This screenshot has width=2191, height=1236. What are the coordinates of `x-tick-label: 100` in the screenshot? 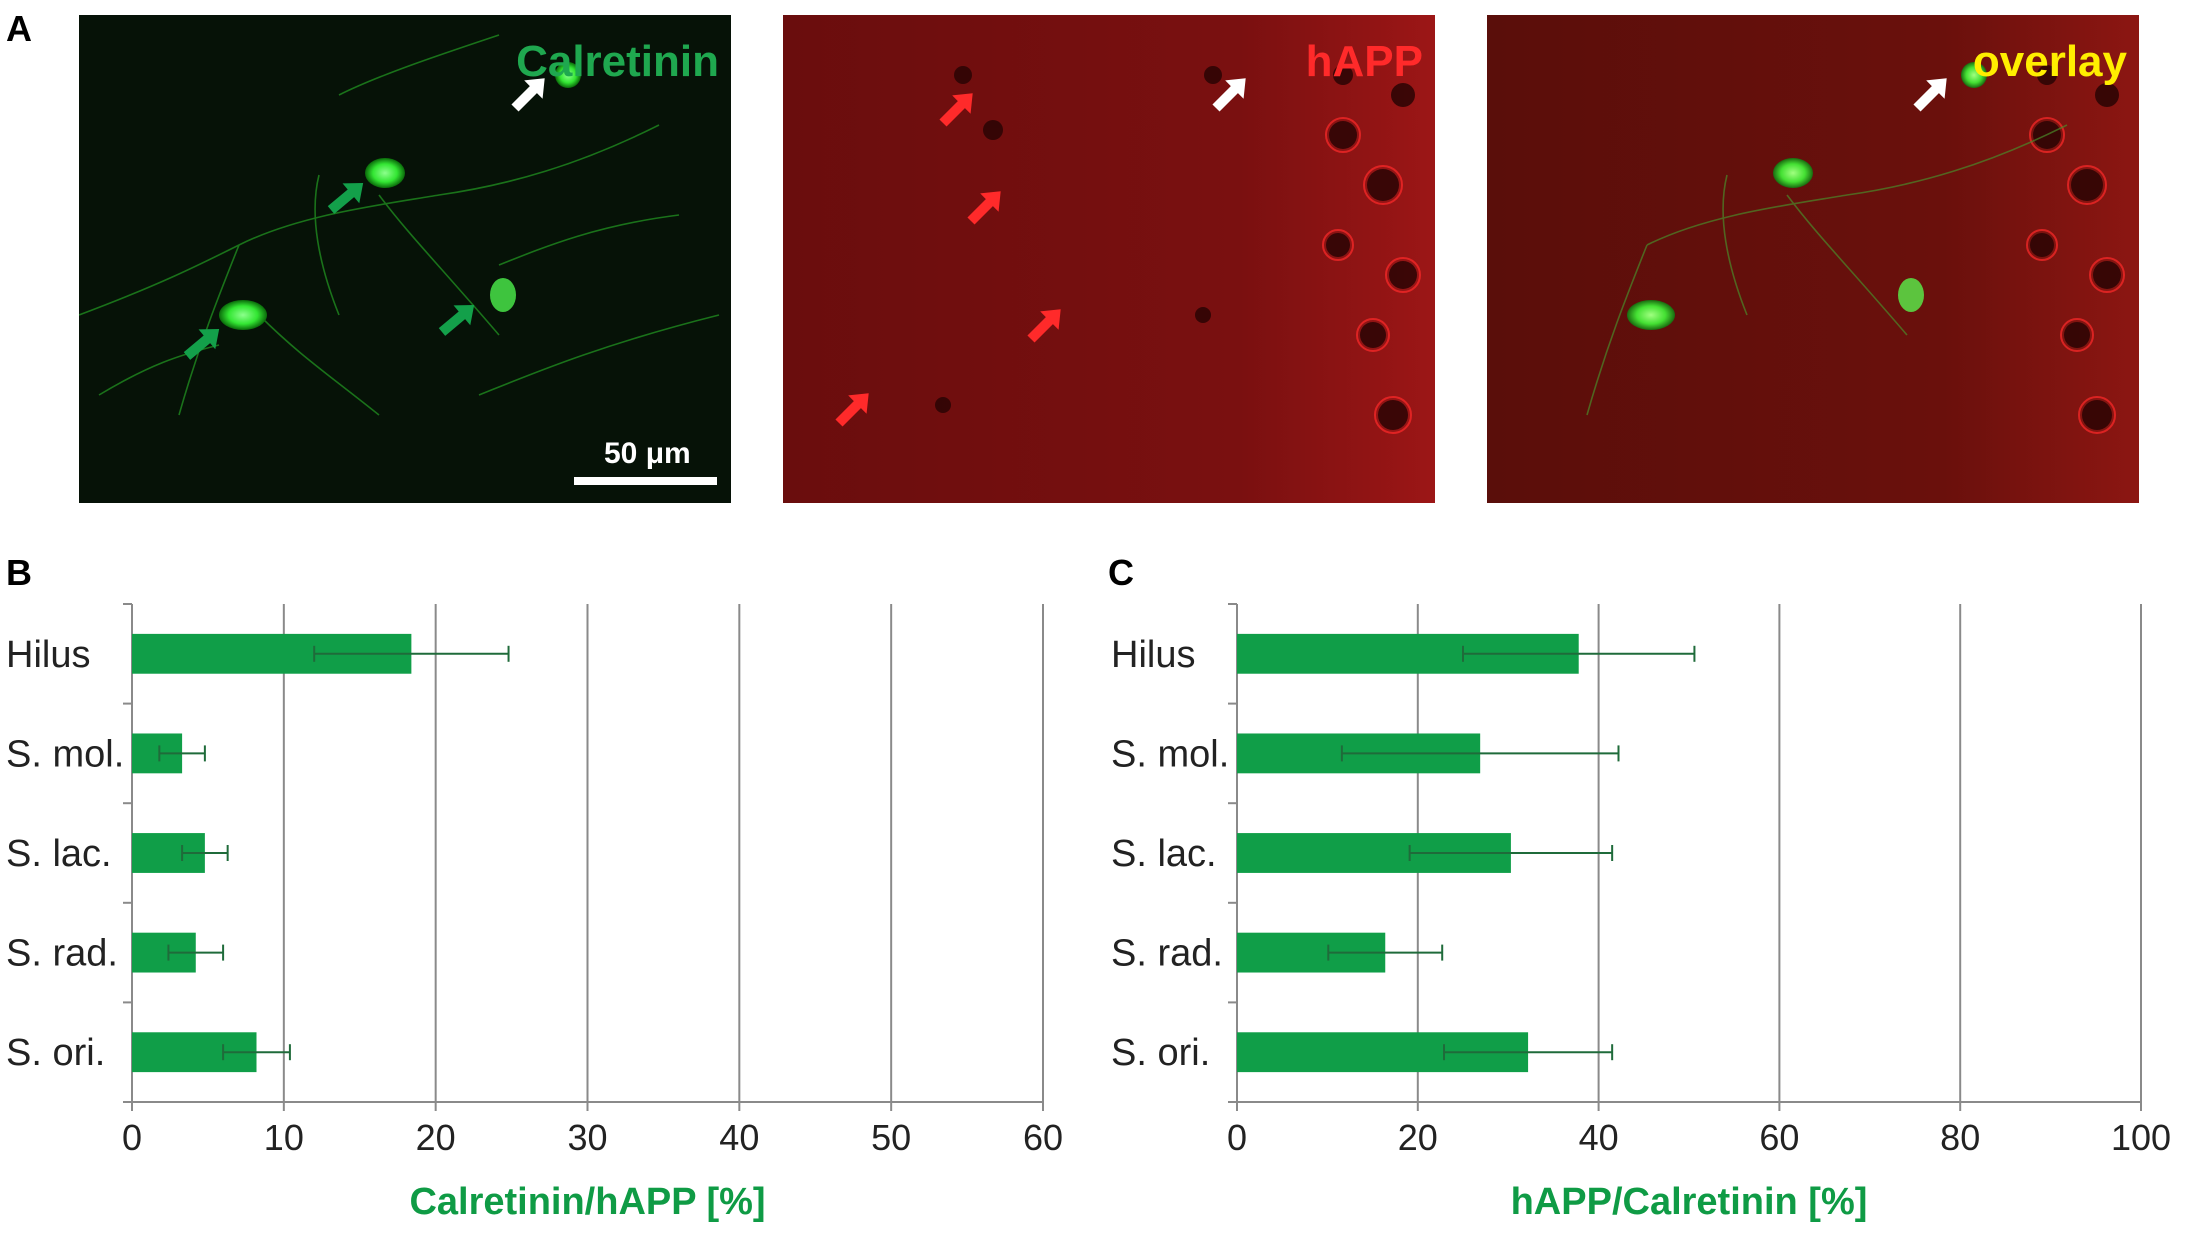 It's located at (2141, 1137).